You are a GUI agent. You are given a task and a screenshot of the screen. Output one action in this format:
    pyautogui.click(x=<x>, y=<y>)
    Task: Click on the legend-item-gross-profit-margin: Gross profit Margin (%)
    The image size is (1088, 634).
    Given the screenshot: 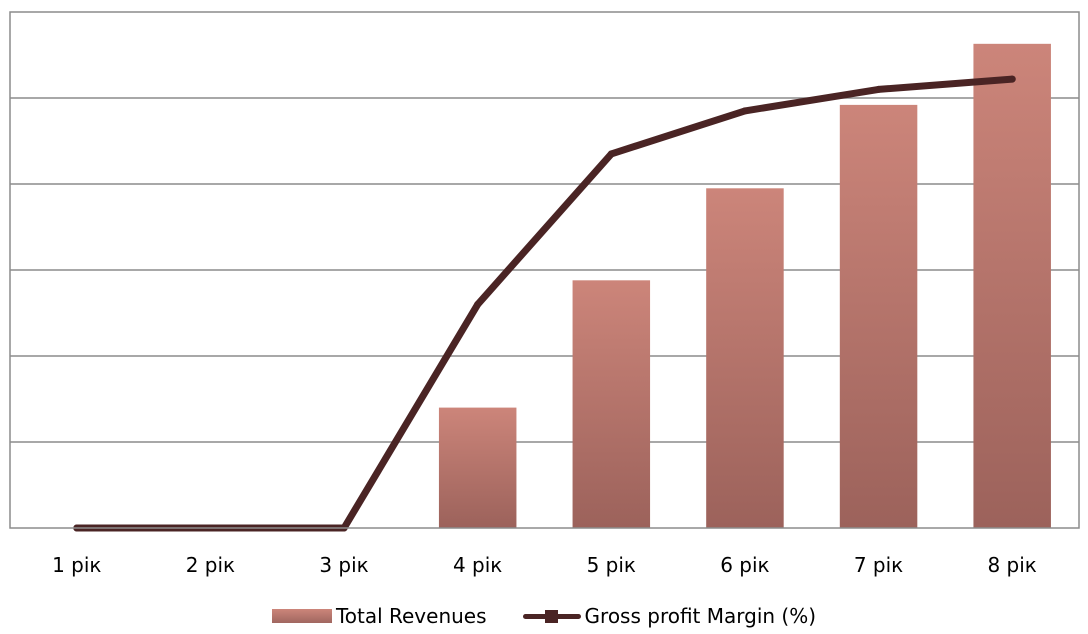 What is the action you would take?
    pyautogui.click(x=669, y=616)
    